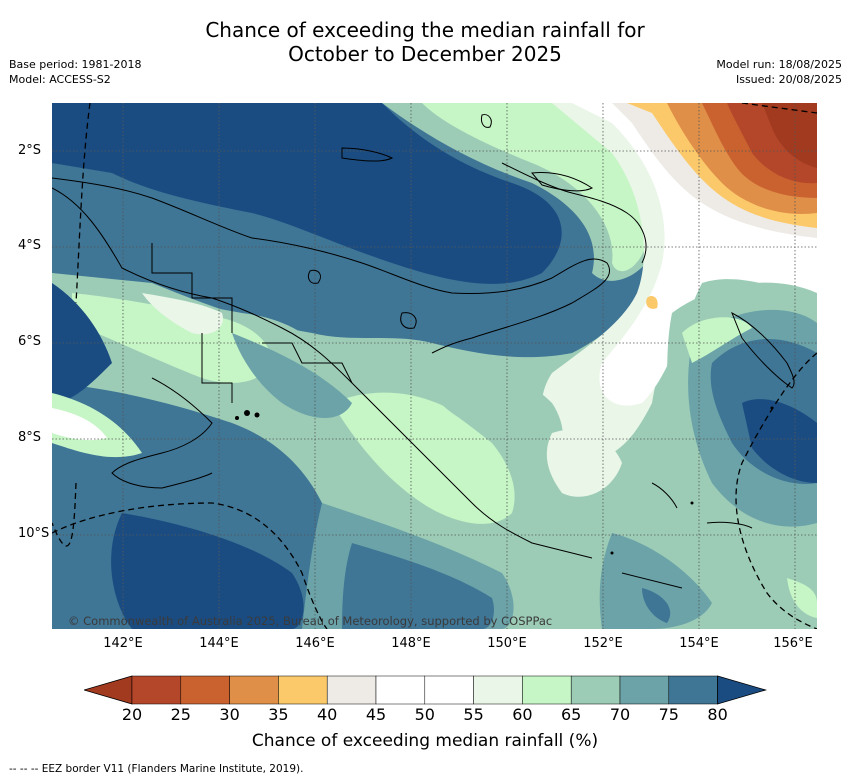 This screenshot has height=781, width=850. What do you see at coordinates (473, 714) in the screenshot?
I see `colorbar-tick-label: 55` at bounding box center [473, 714].